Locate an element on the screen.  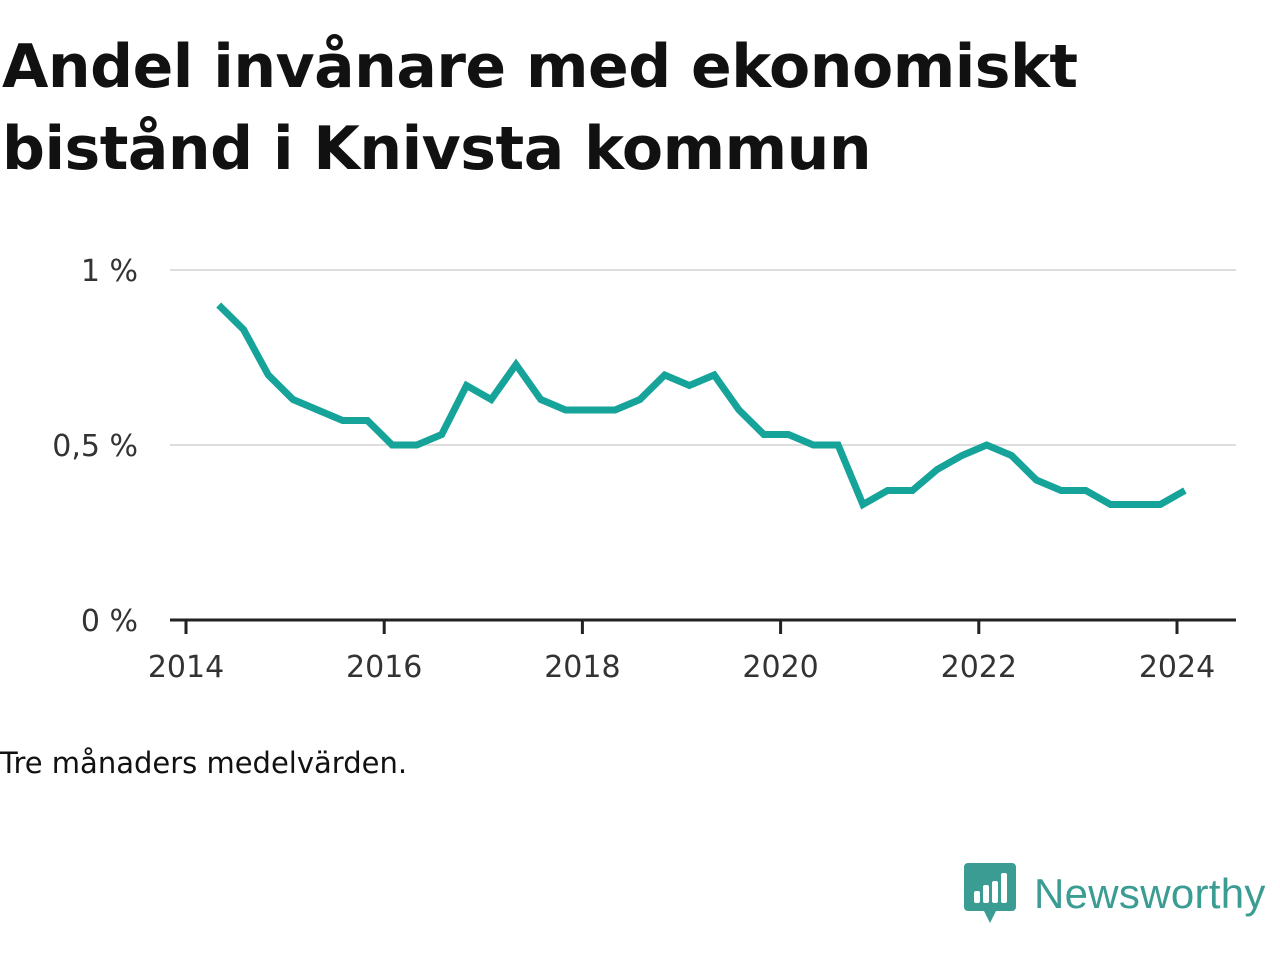
brand-name: Newsworthy is located at coordinates (1150, 893).